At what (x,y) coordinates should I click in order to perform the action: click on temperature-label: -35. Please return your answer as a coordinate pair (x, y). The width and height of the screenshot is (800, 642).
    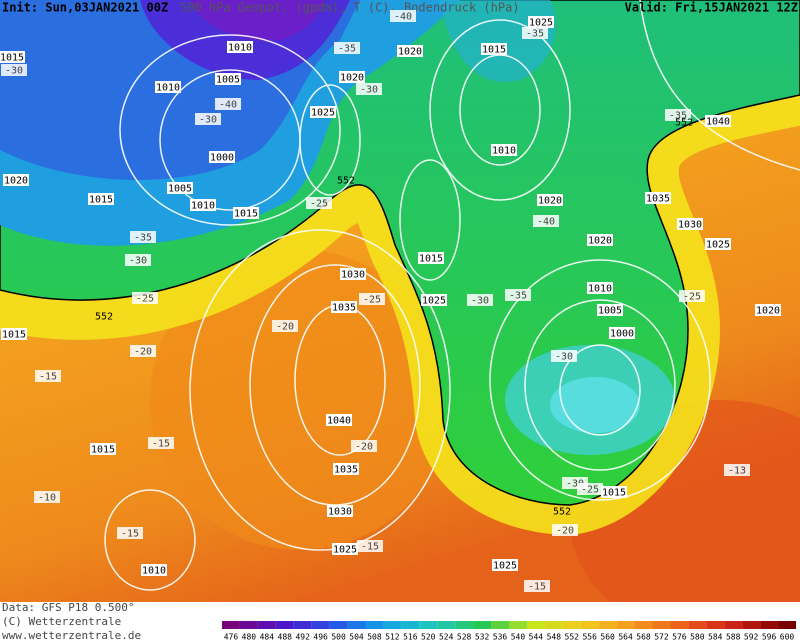
    Looking at the image, I should click on (518, 296).